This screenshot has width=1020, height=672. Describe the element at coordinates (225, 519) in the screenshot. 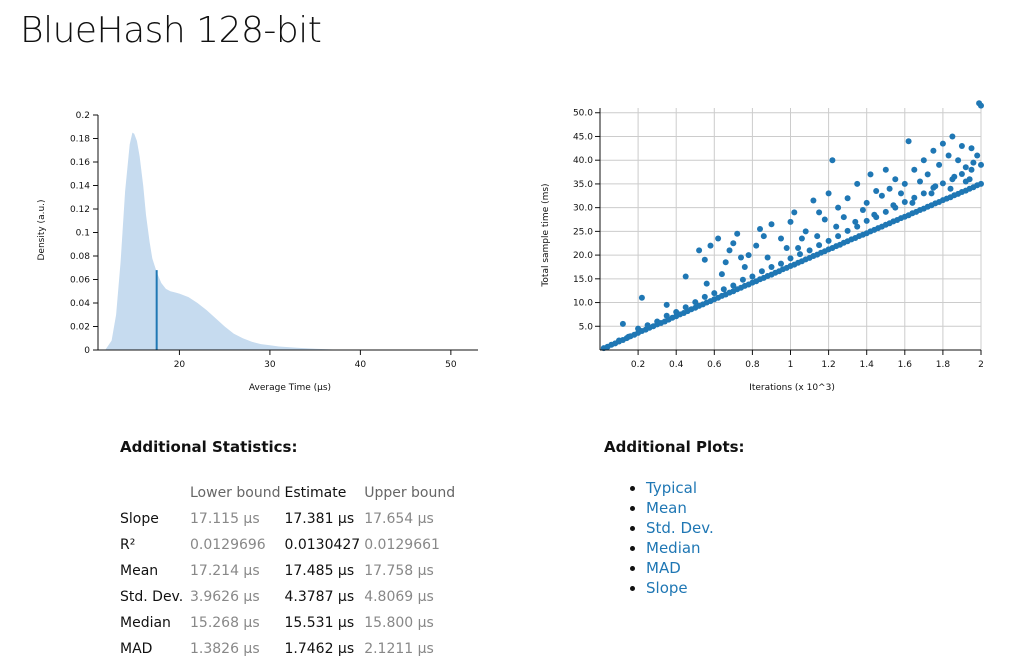

I see `stat-lower-bound: 17.115 µs` at that location.